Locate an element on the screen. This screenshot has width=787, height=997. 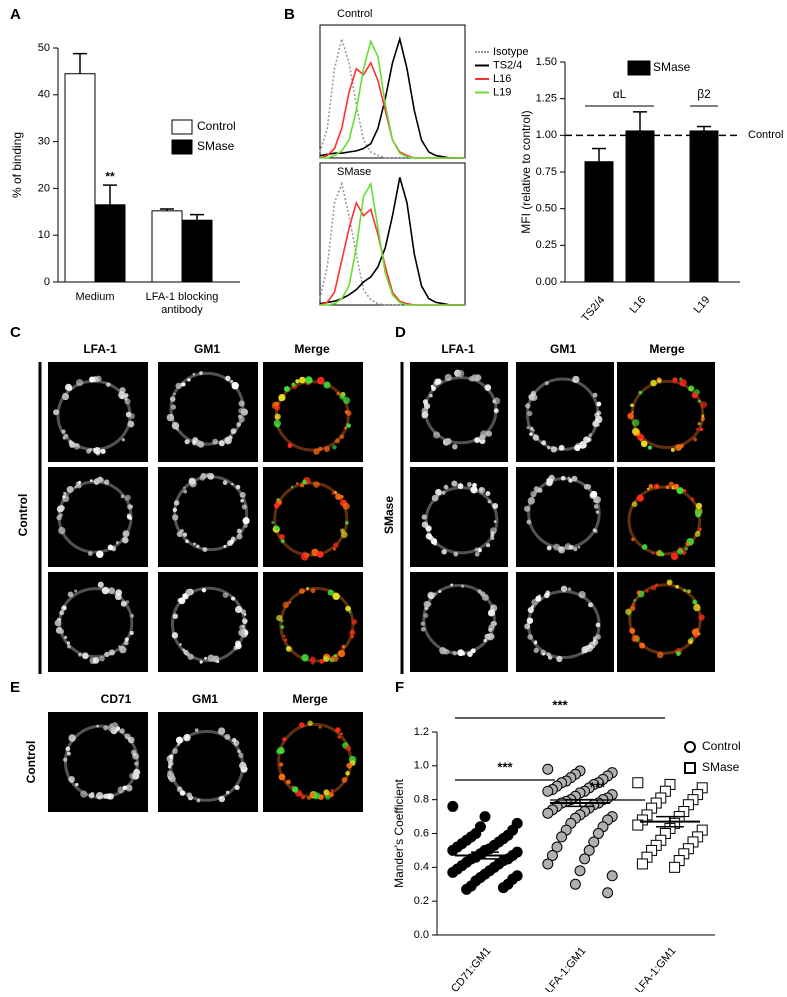
legend-swatch is located at coordinates (182, 127).